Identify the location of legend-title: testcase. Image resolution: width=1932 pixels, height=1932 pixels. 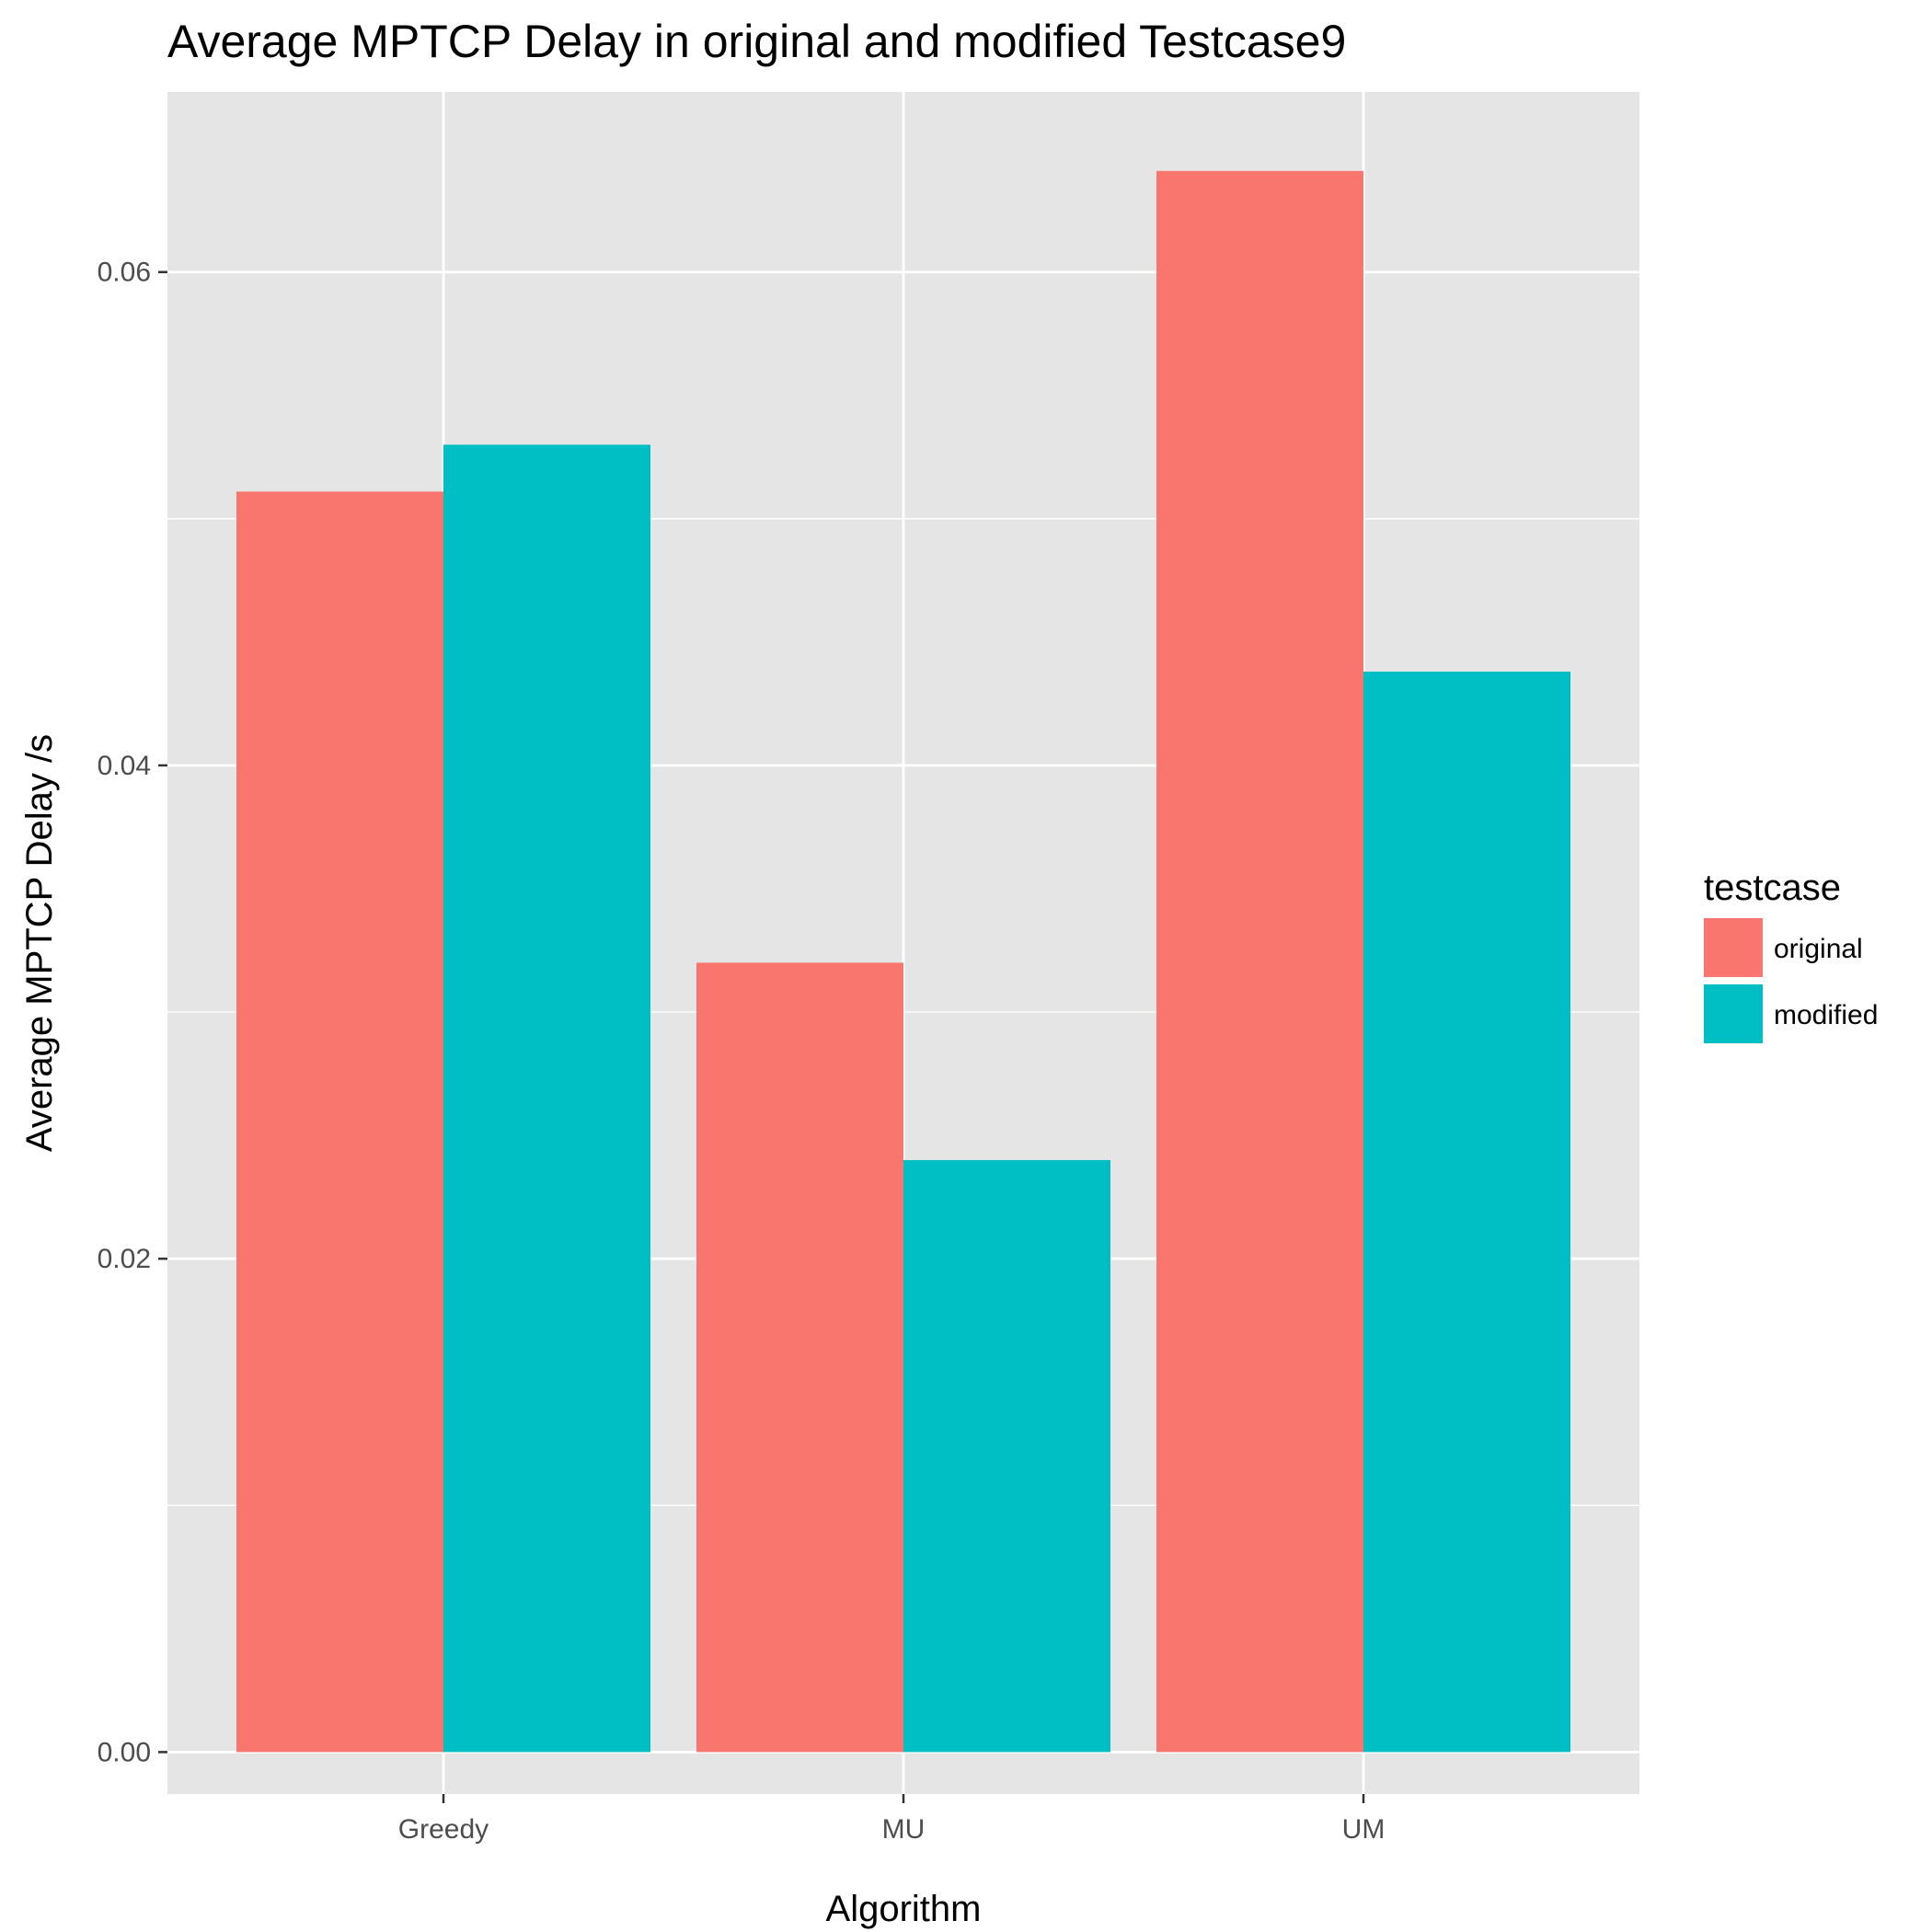
(1772, 888).